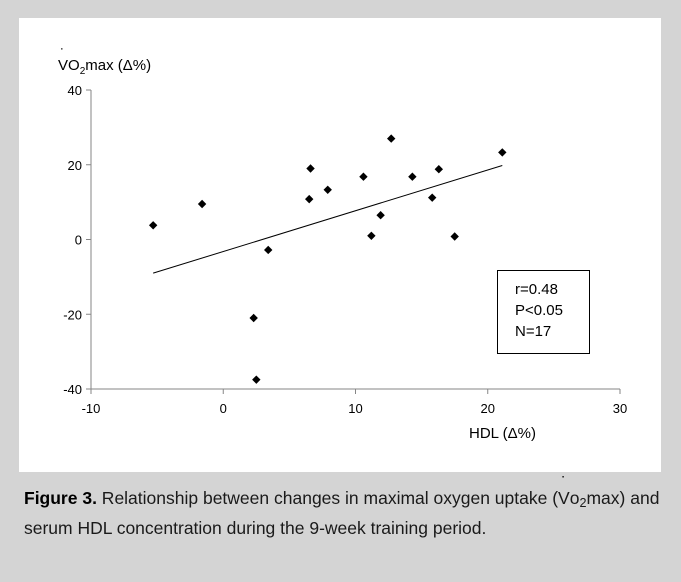 This screenshot has width=681, height=582. Describe the element at coordinates (583, 503) in the screenshot. I see `caption-vo2-sub: 2` at that location.